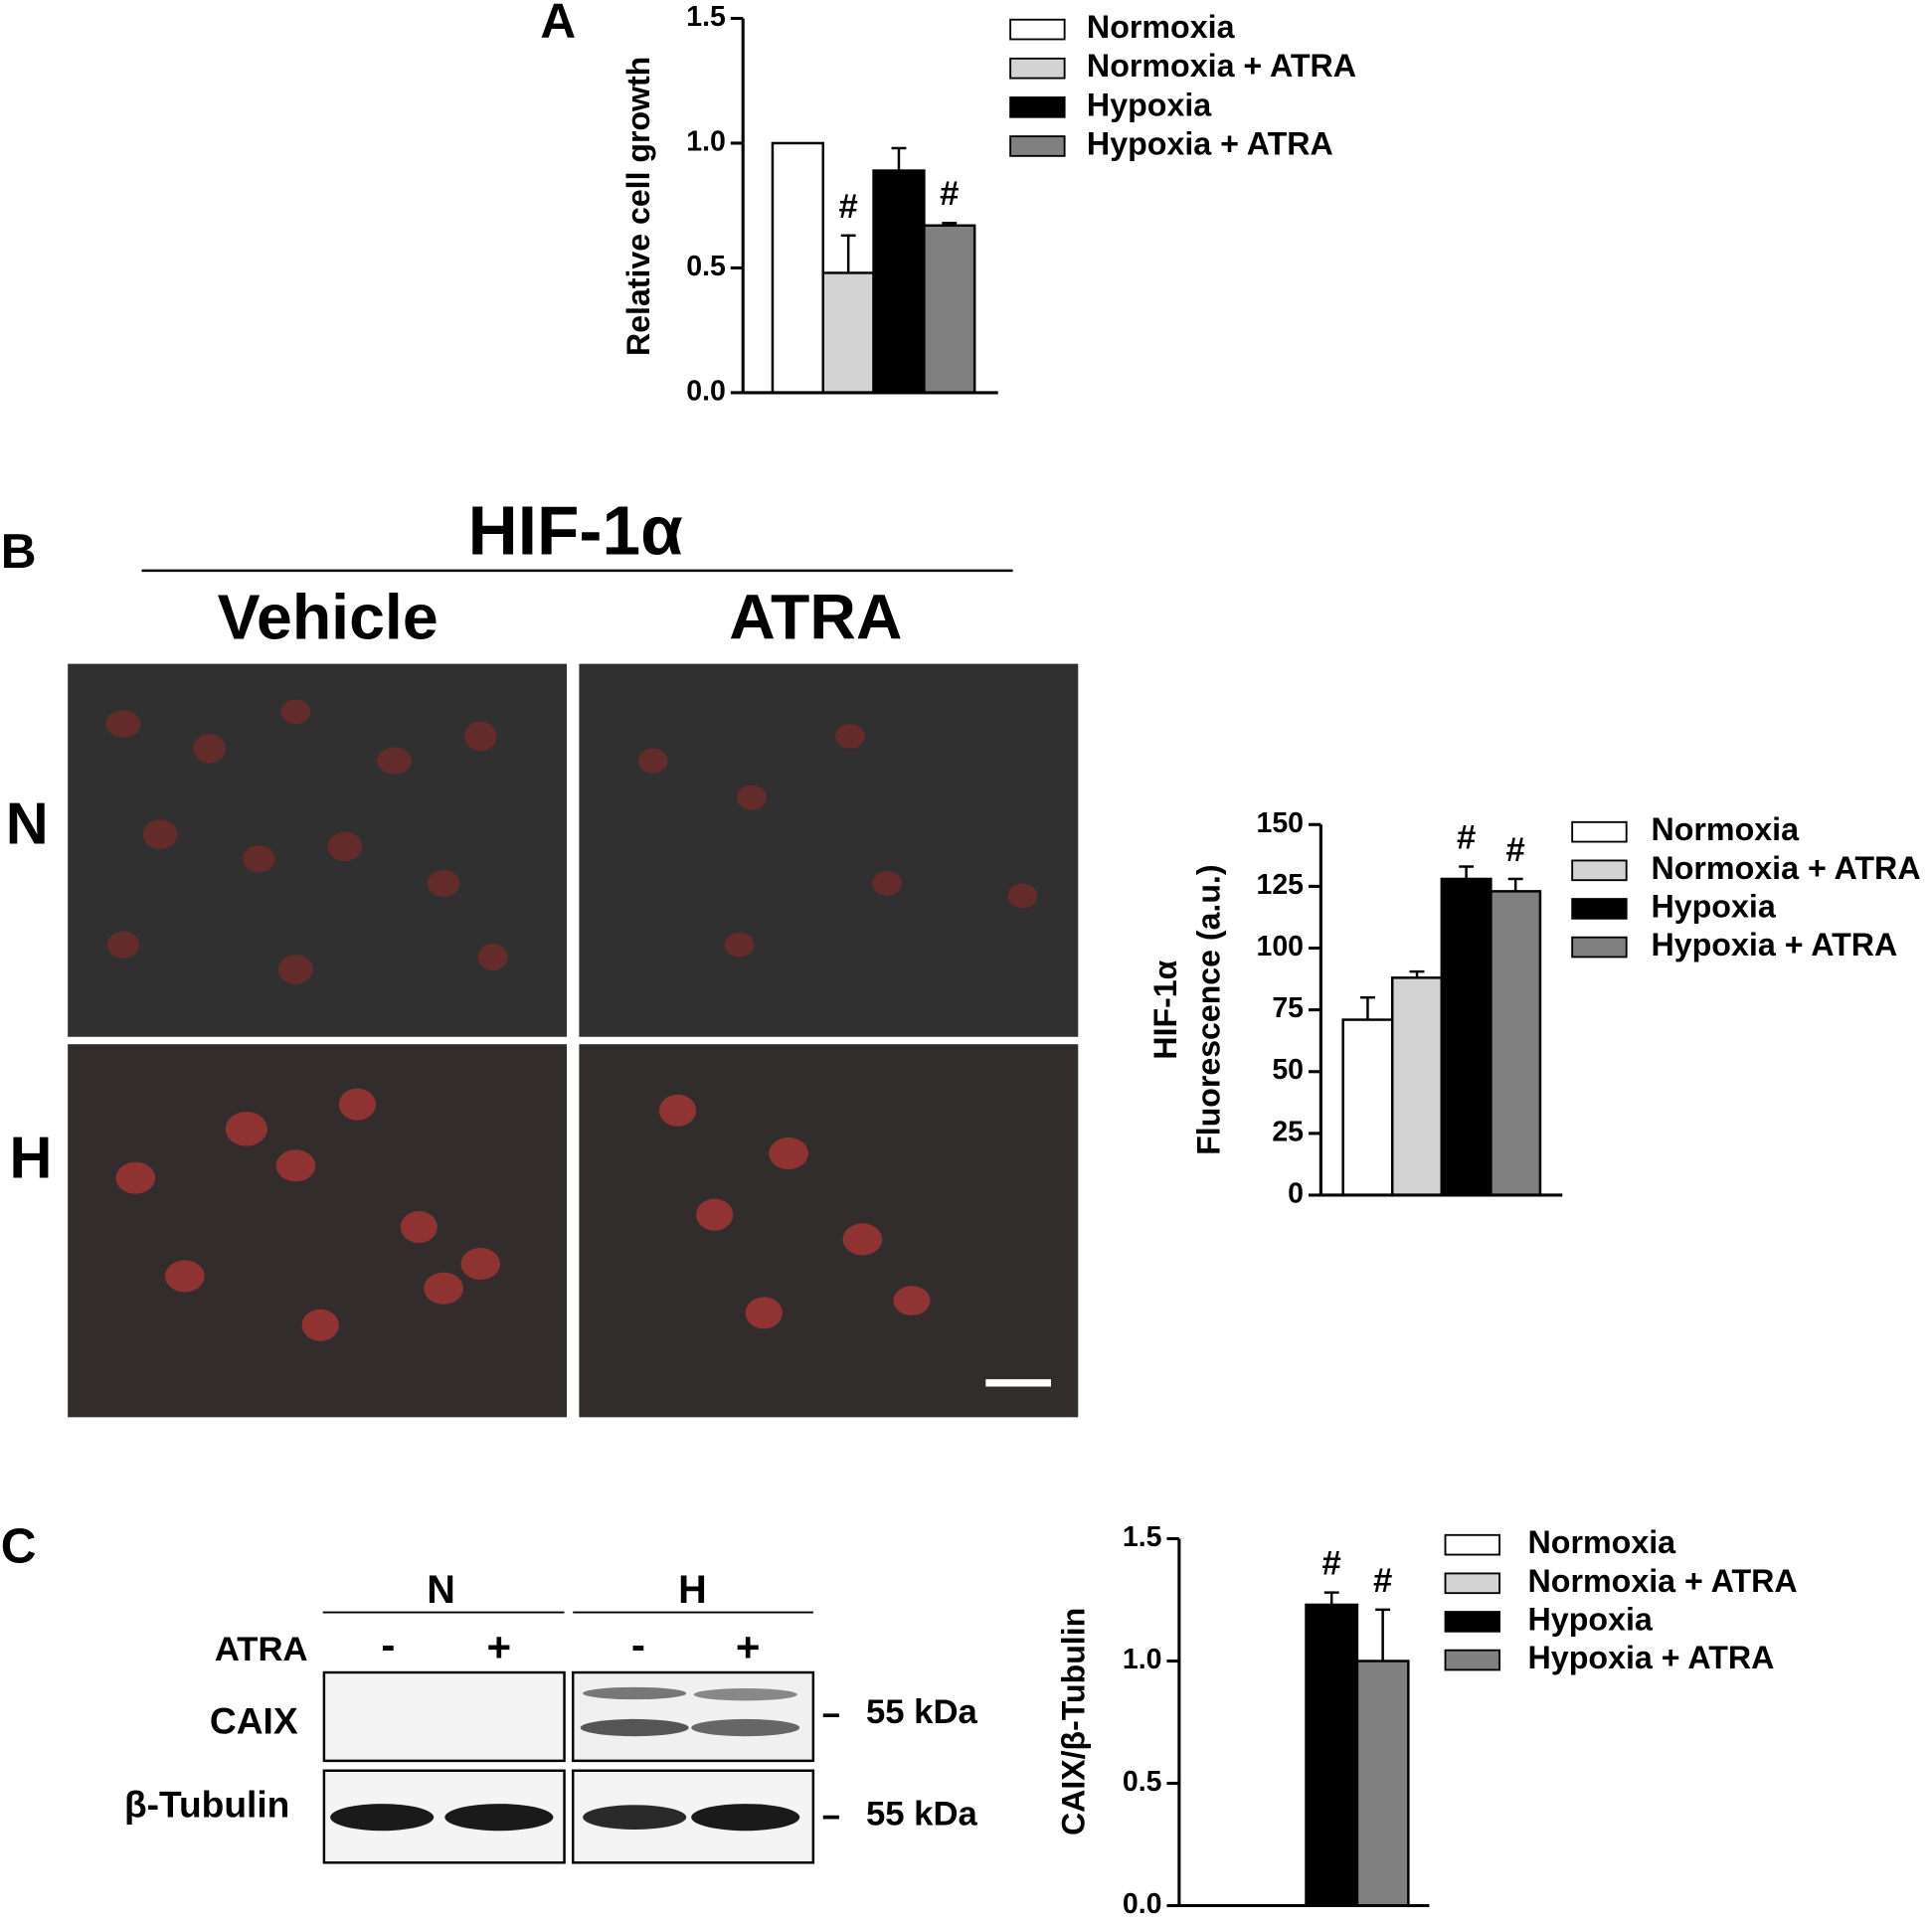  Describe the element at coordinates (31, 1157) in the screenshot. I see `row-label: H` at that location.